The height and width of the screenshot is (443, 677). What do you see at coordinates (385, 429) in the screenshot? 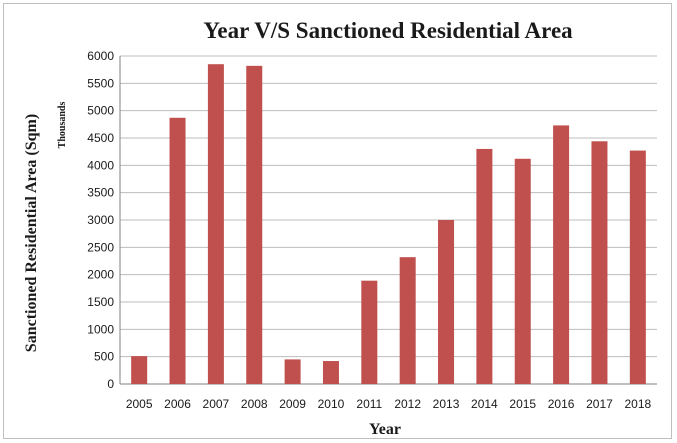
I see `x-axis-title: Year` at bounding box center [385, 429].